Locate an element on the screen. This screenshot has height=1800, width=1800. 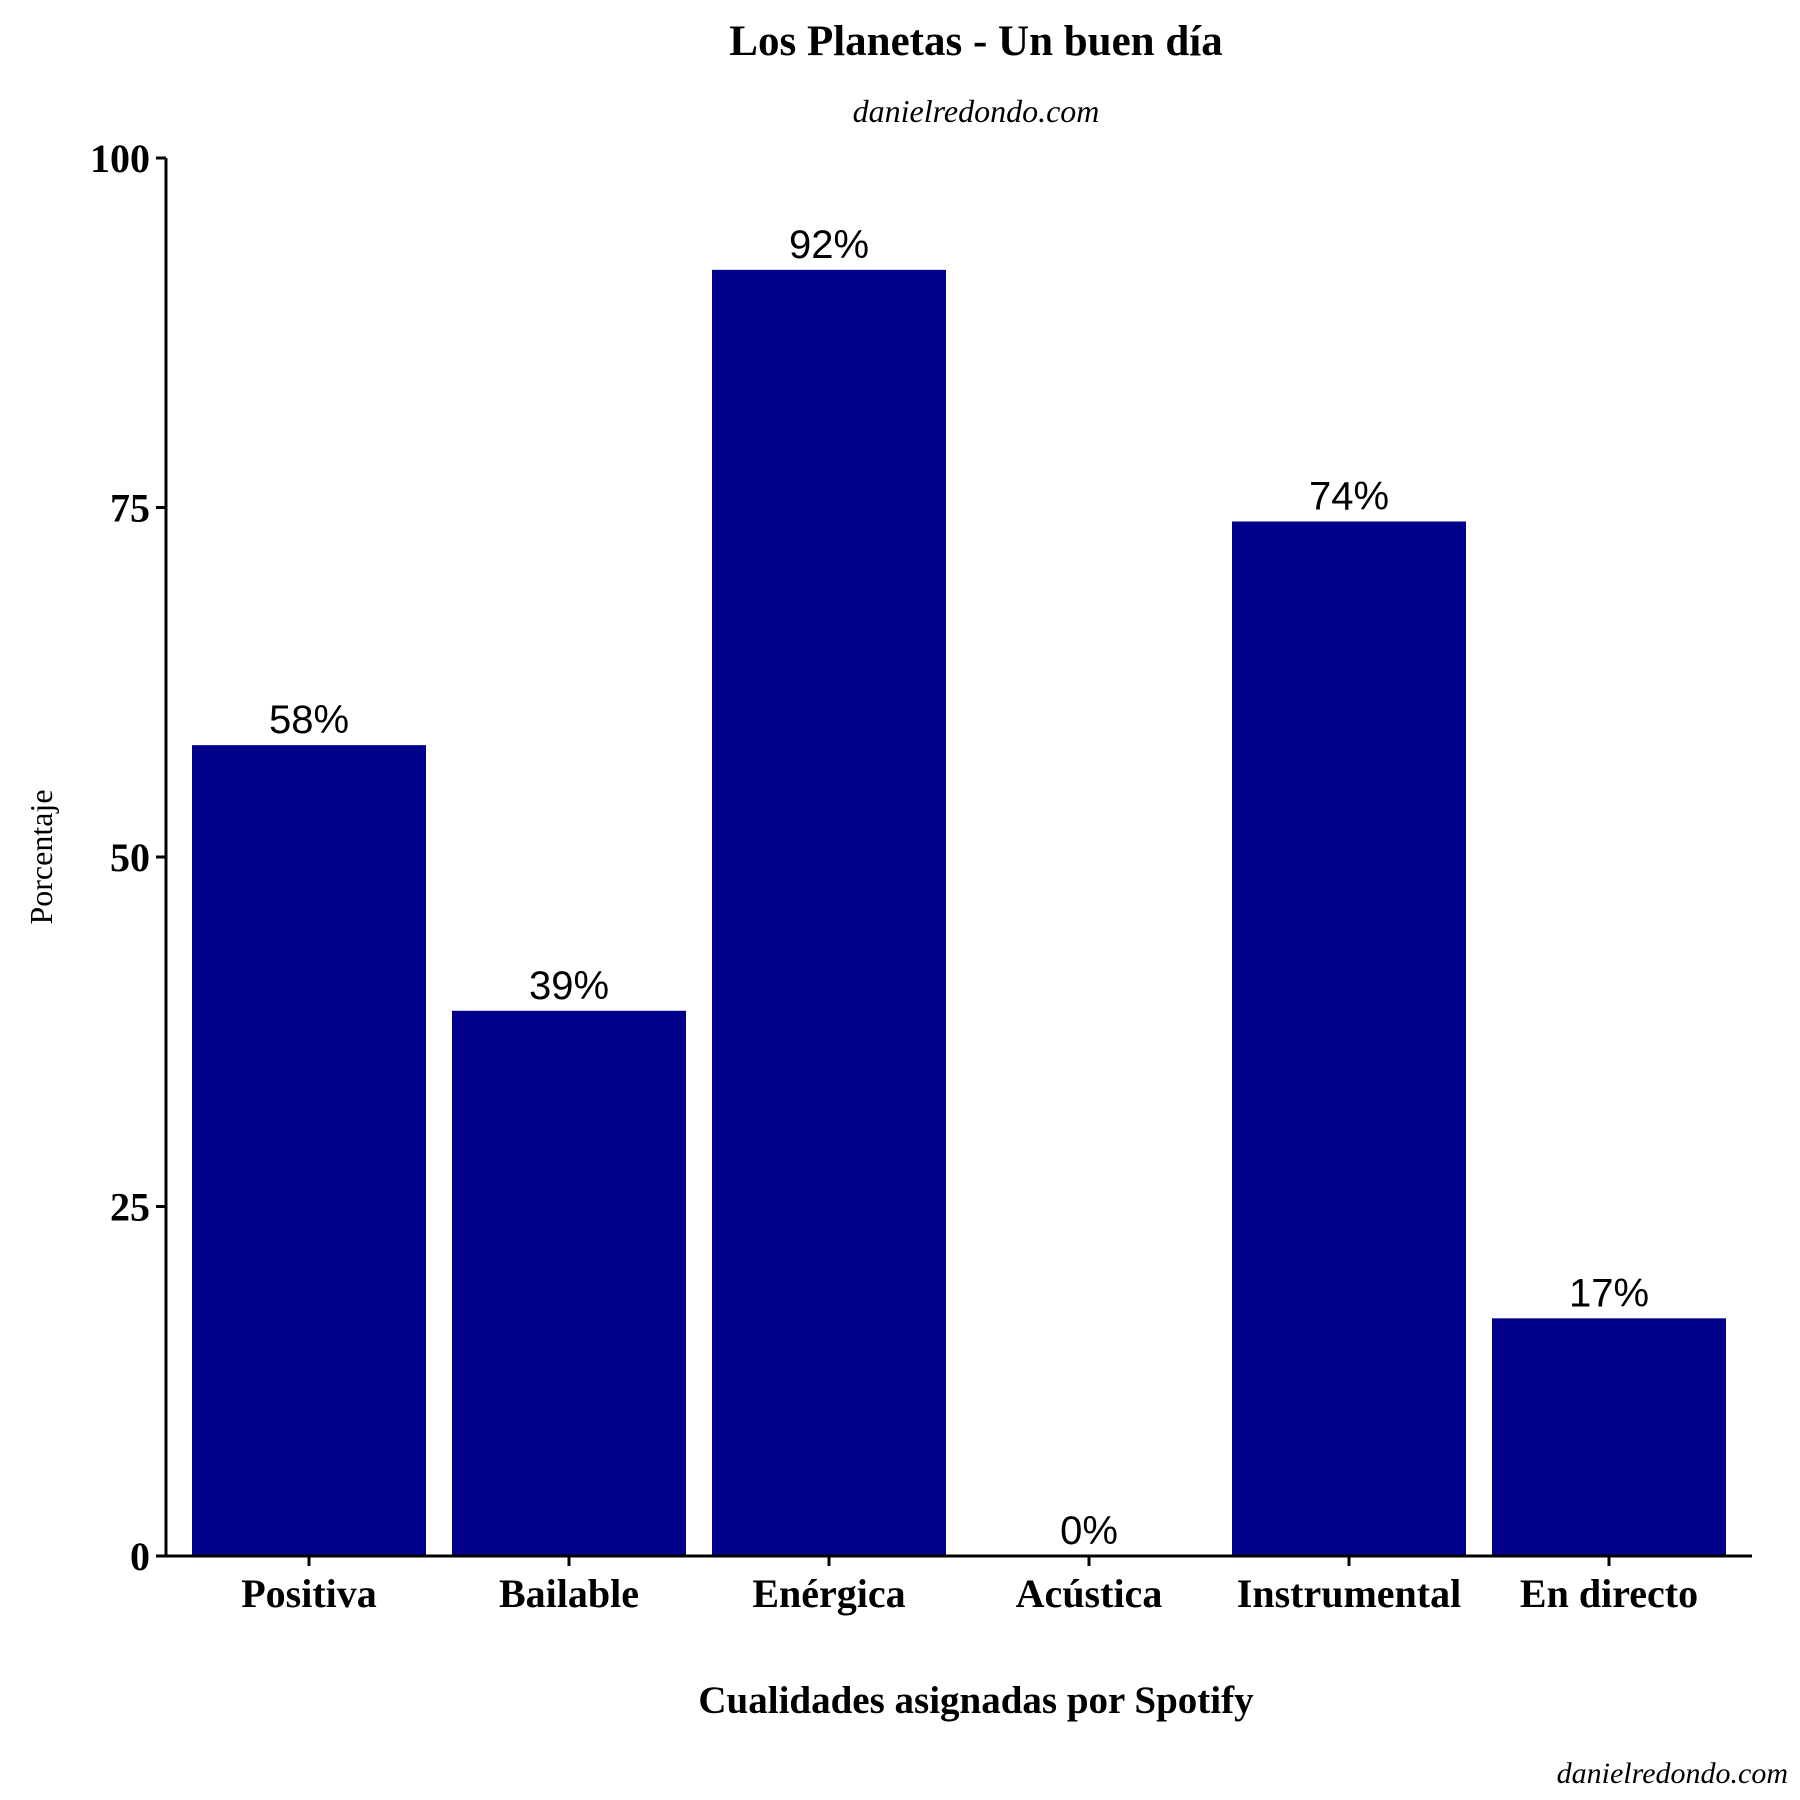
data-label-3: 0% is located at coordinates (1089, 1531).